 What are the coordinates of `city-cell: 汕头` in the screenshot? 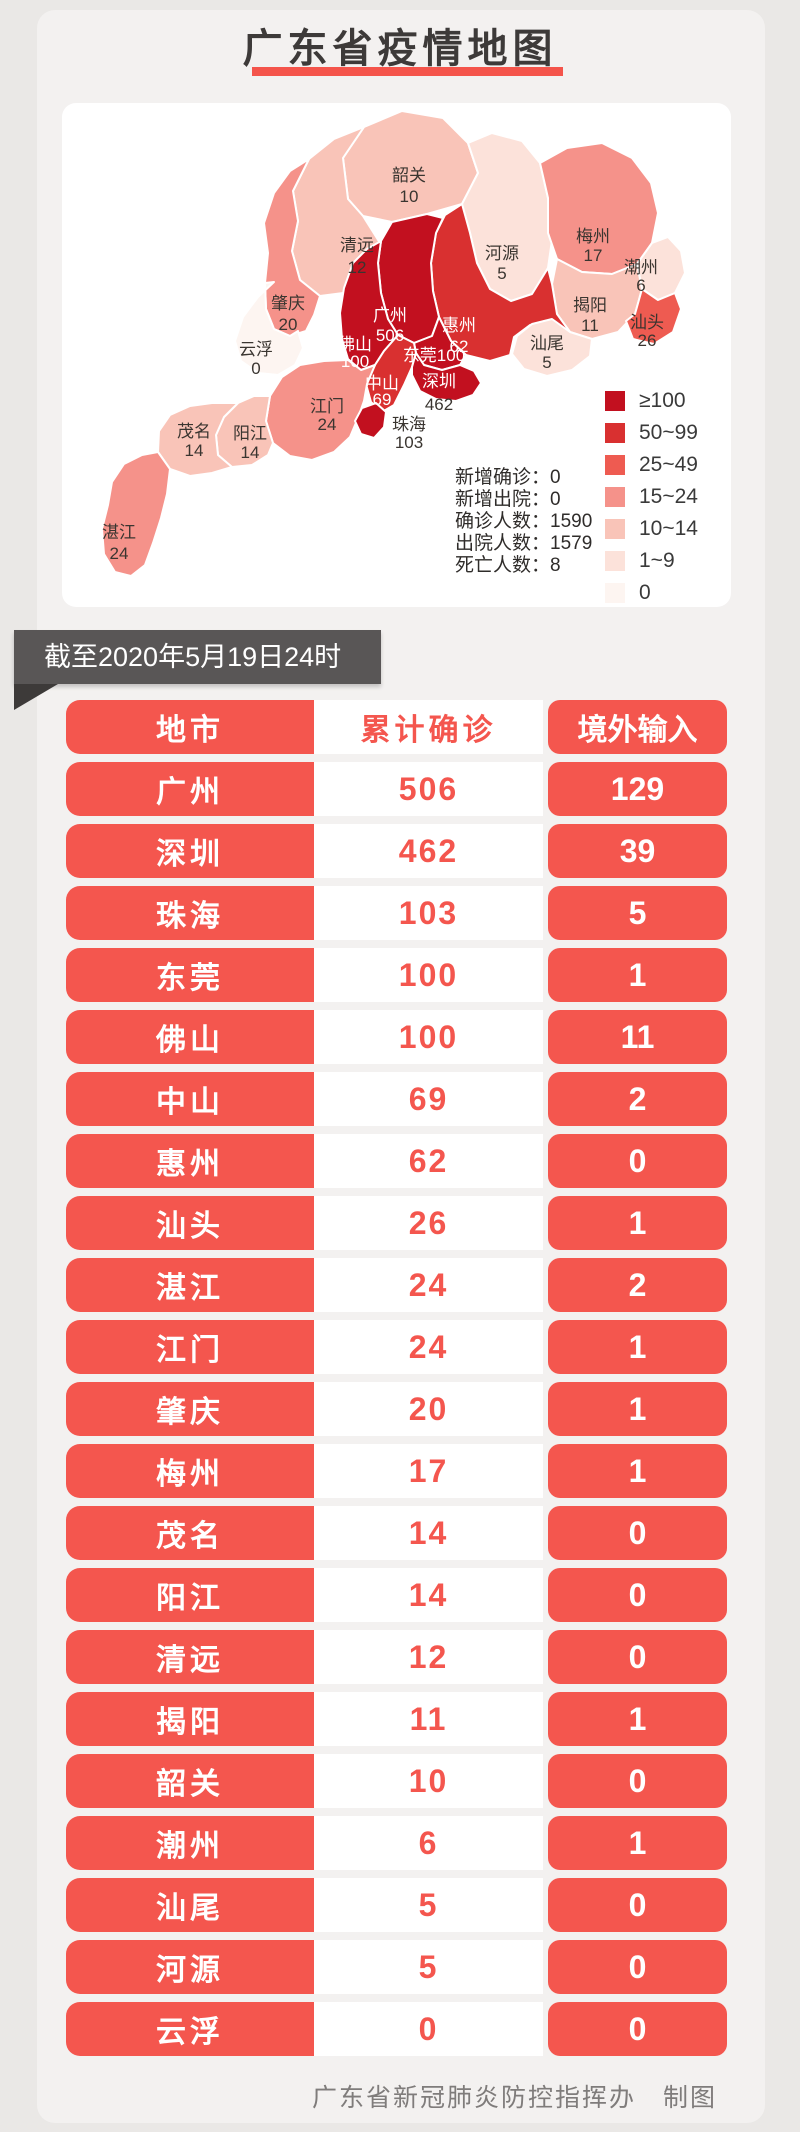 It's located at (190, 1223).